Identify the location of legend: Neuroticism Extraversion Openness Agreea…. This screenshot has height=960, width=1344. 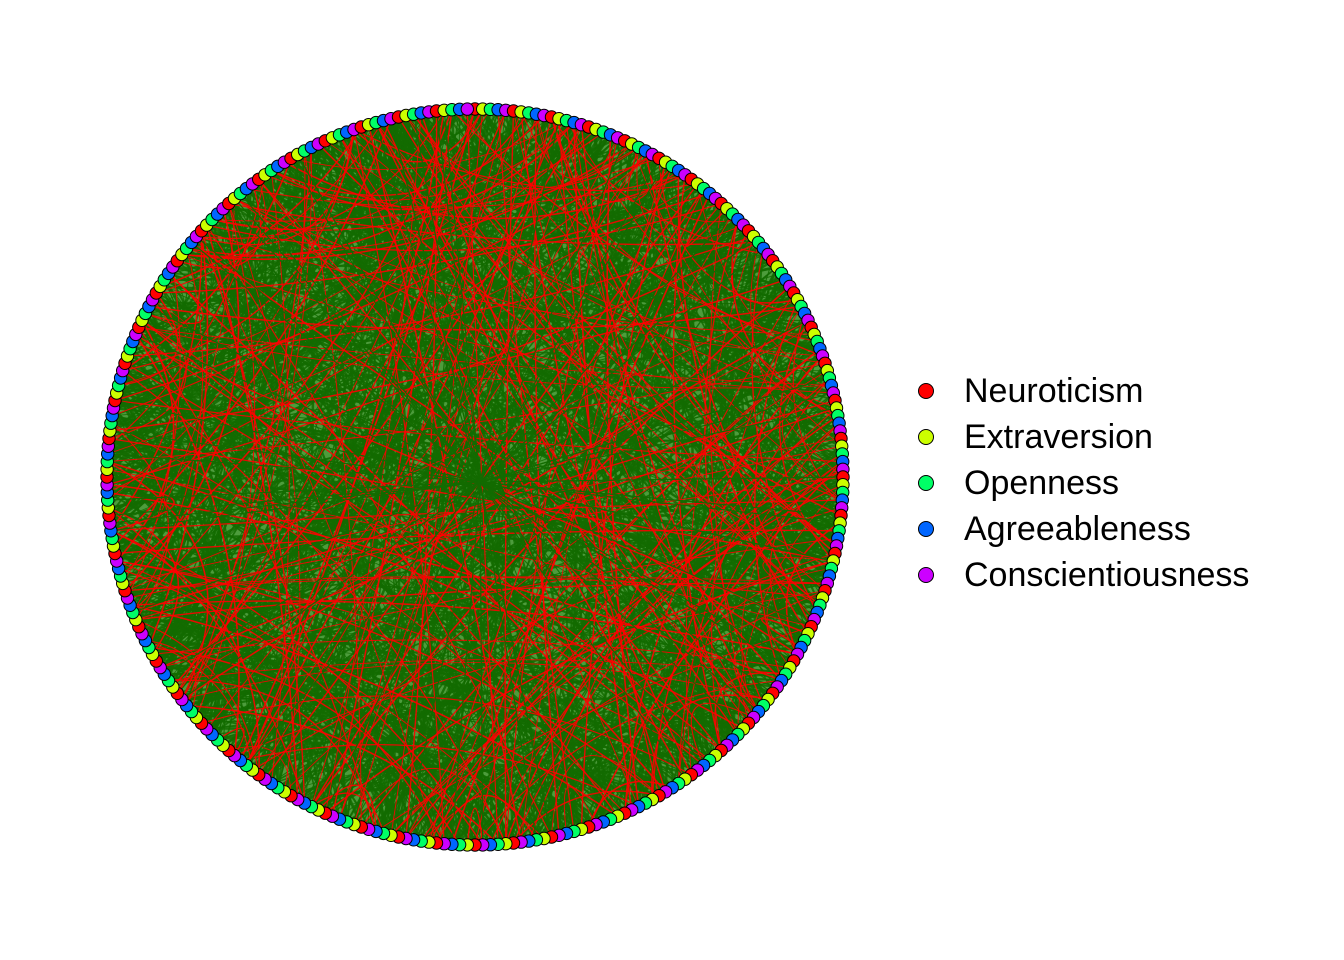
(1083, 483).